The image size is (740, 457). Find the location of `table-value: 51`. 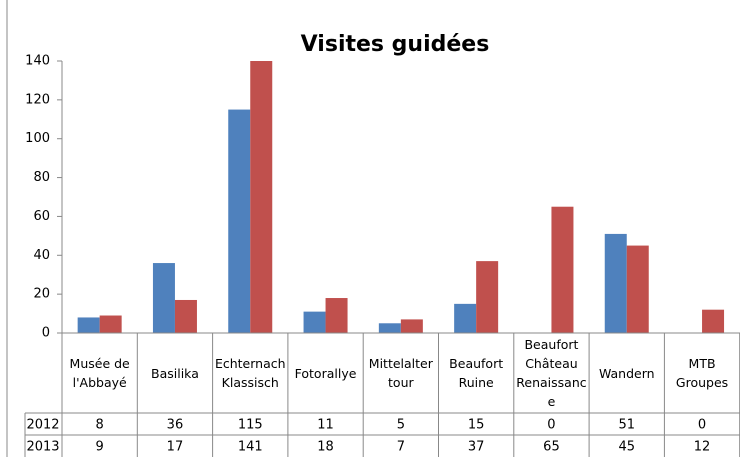

table-value: 51 is located at coordinates (626, 425).